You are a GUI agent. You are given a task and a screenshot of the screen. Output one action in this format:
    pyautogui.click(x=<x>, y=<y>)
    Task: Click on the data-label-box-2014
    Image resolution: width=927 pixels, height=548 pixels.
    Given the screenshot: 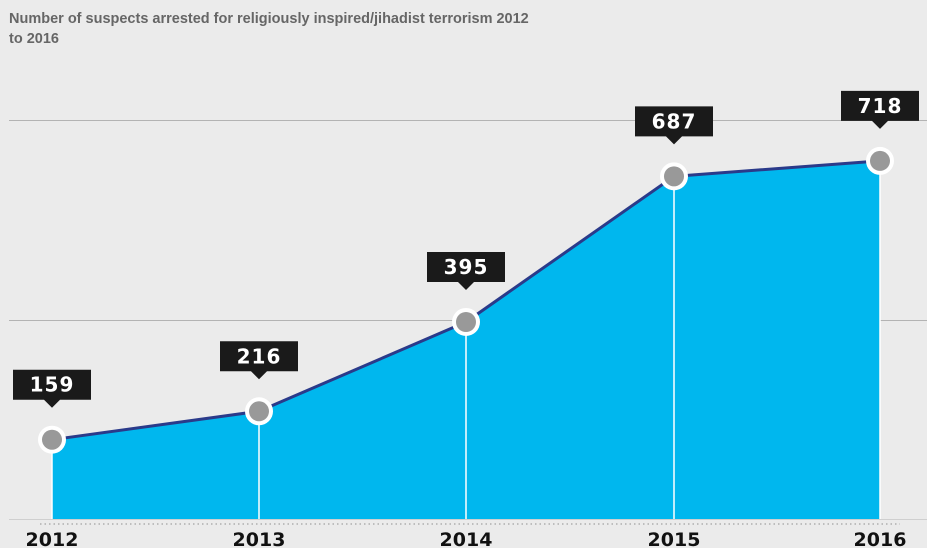 What is the action you would take?
    pyautogui.click(x=466, y=270)
    